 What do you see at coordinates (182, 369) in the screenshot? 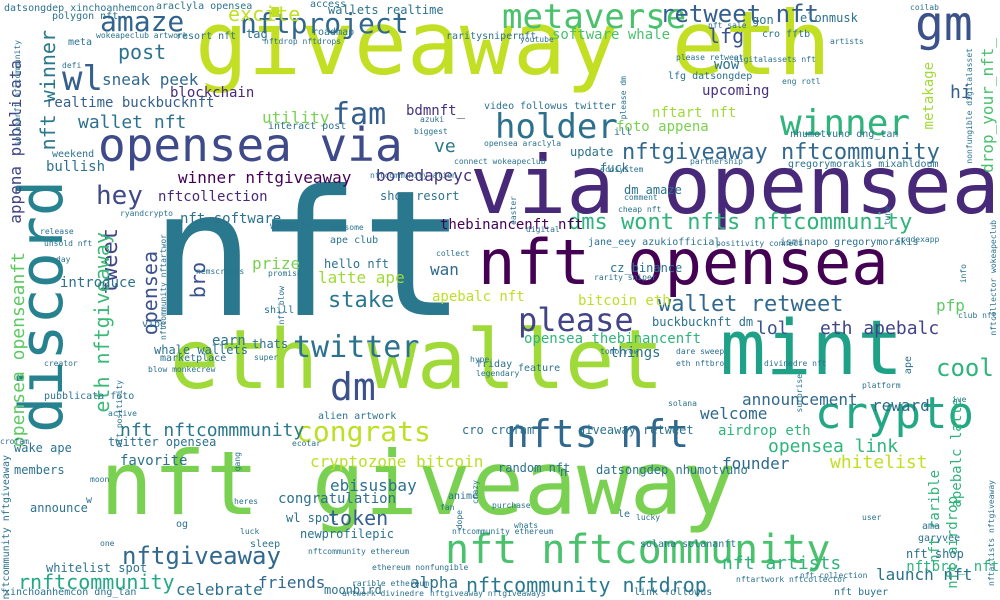
I see `cloud-word: blow monkecrew` at bounding box center [182, 369].